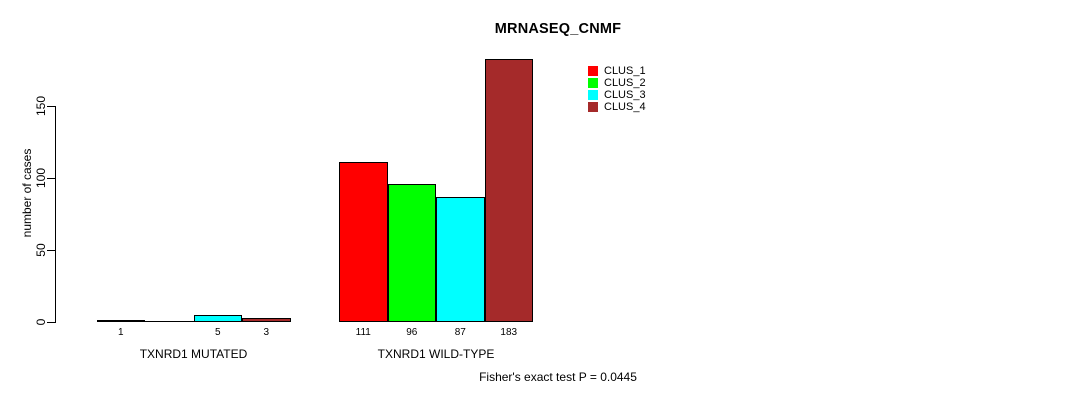  I want to click on bar-value-clus-3-txnrd1-mutated: 5, so click(217, 332).